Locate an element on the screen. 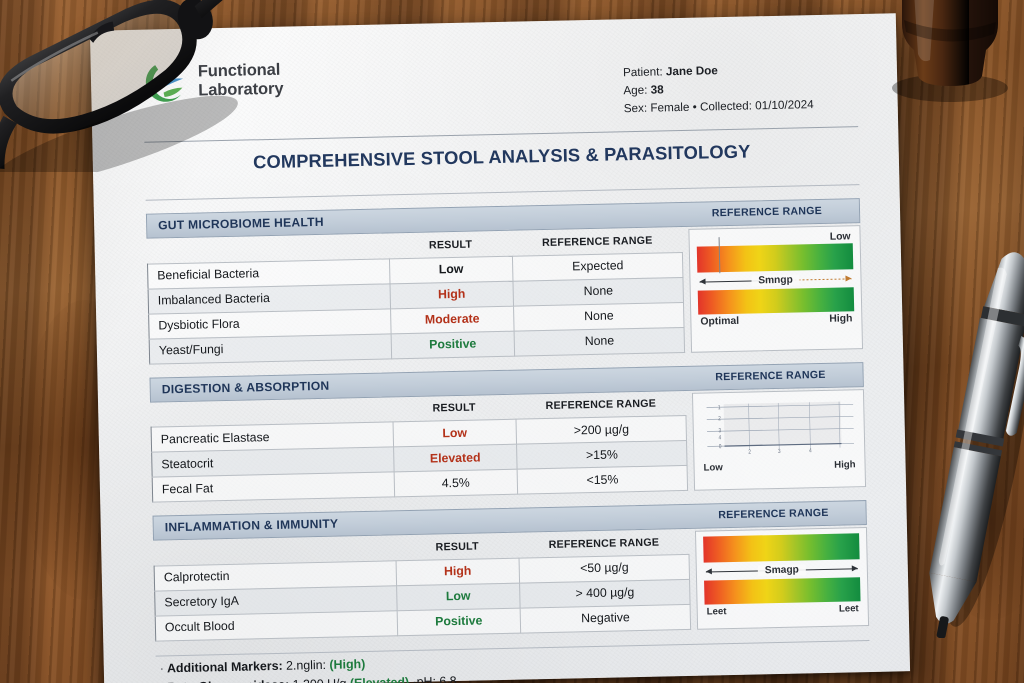 This screenshot has width=1024, height=683. reference-value: Expected is located at coordinates (597, 267).